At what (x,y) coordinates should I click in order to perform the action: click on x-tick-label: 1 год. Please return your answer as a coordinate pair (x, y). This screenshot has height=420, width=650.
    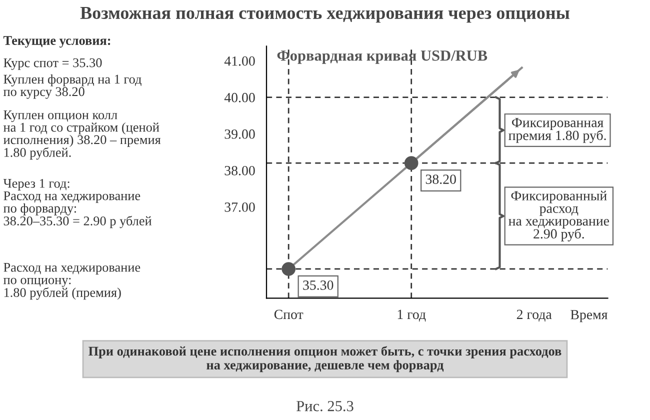
    Looking at the image, I should click on (412, 316).